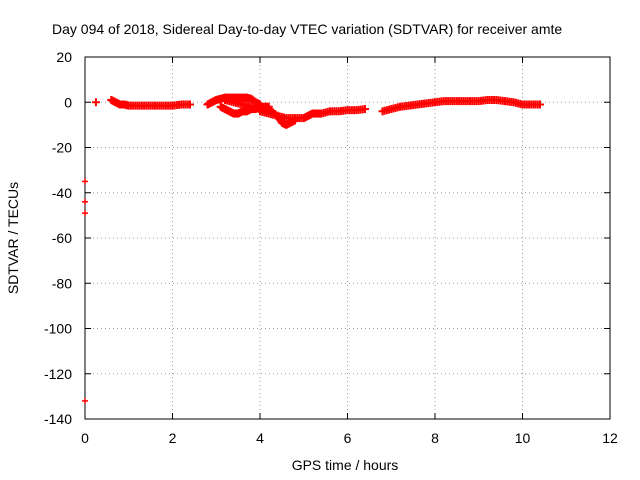  Describe the element at coordinates (58, 329) in the screenshot. I see `y-tick-label: -100` at that location.